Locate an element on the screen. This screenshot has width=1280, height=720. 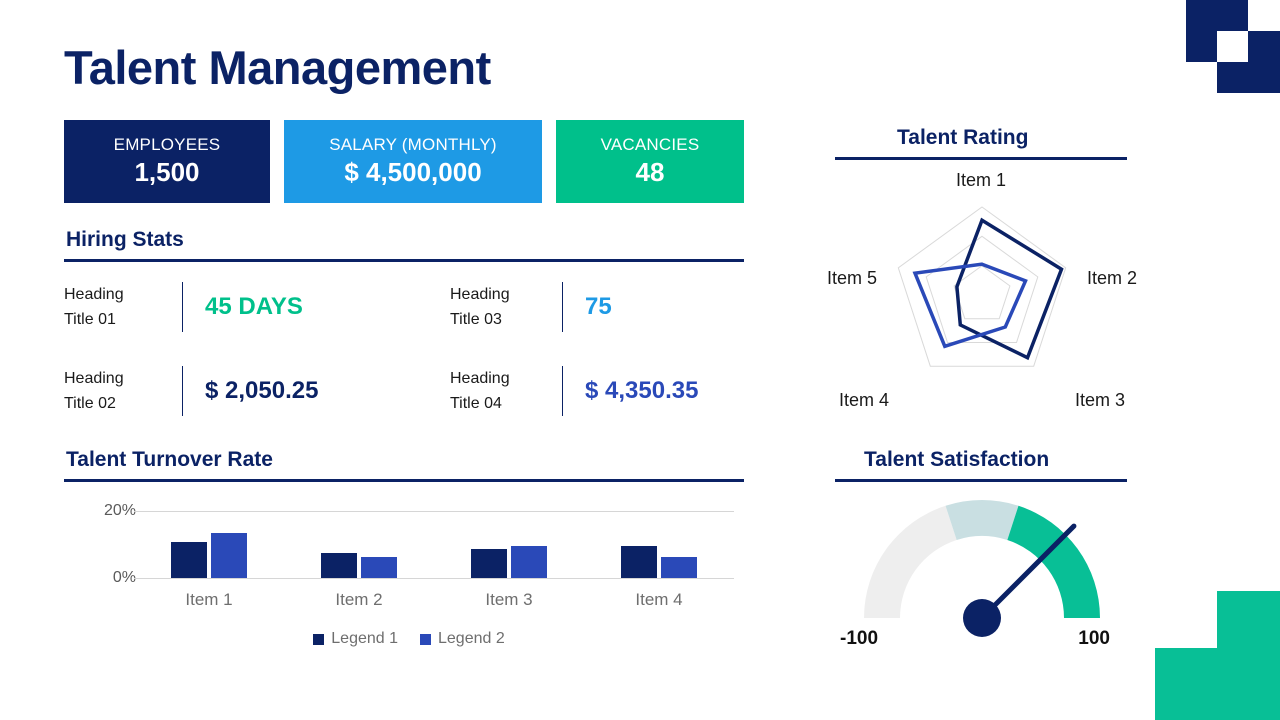
stat-title-03: Heading Title 03 is located at coordinates (506, 307).